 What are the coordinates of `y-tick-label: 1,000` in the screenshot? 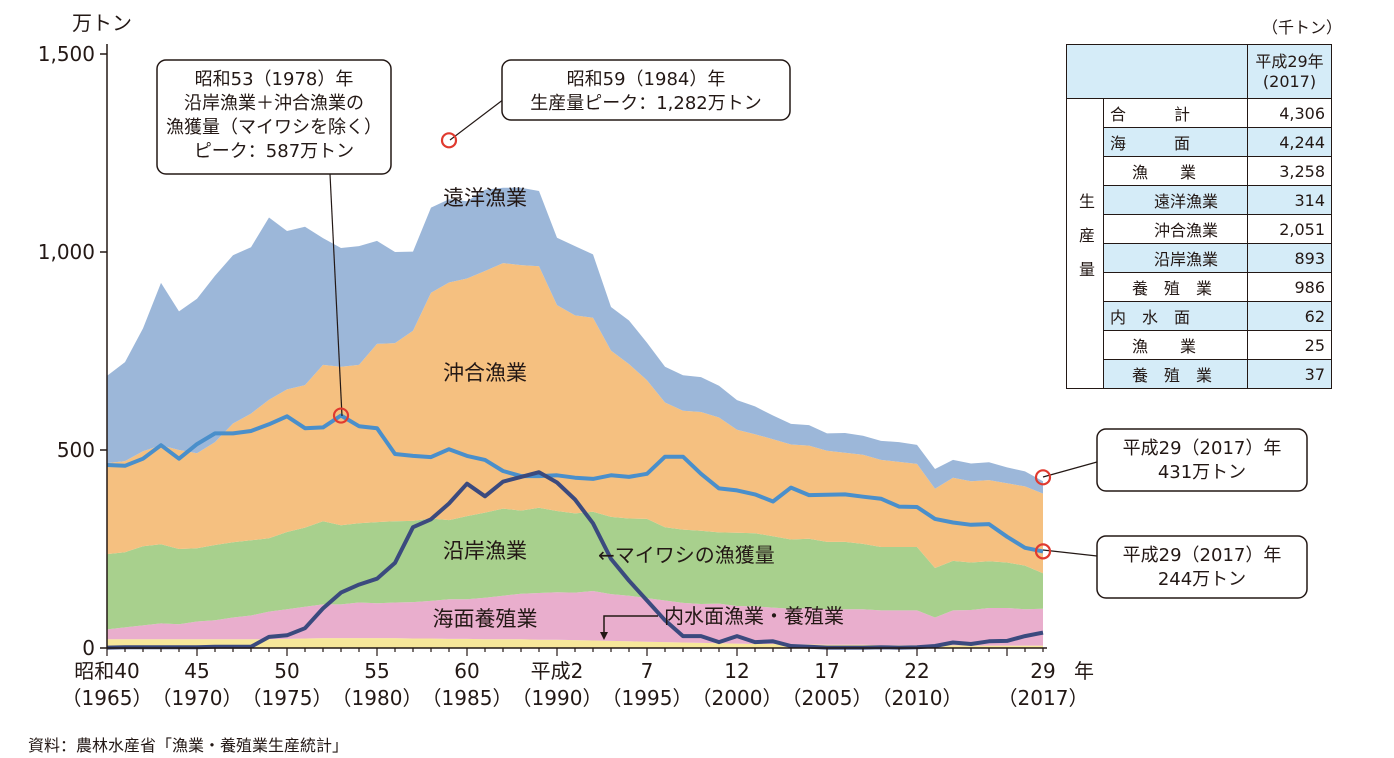 It's located at (66, 252).